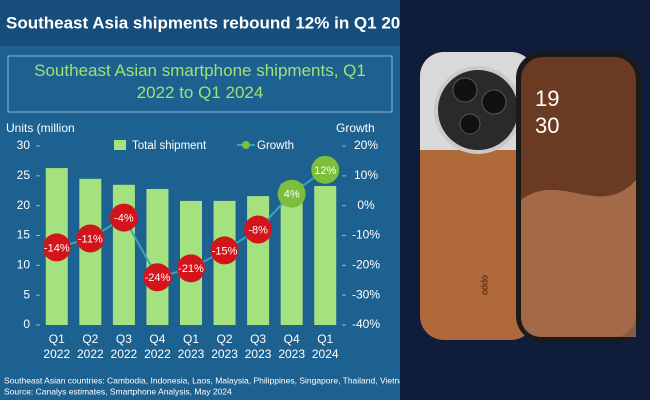  What do you see at coordinates (366, 294) in the screenshot?
I see `y2-tick-label: -30%` at bounding box center [366, 294].